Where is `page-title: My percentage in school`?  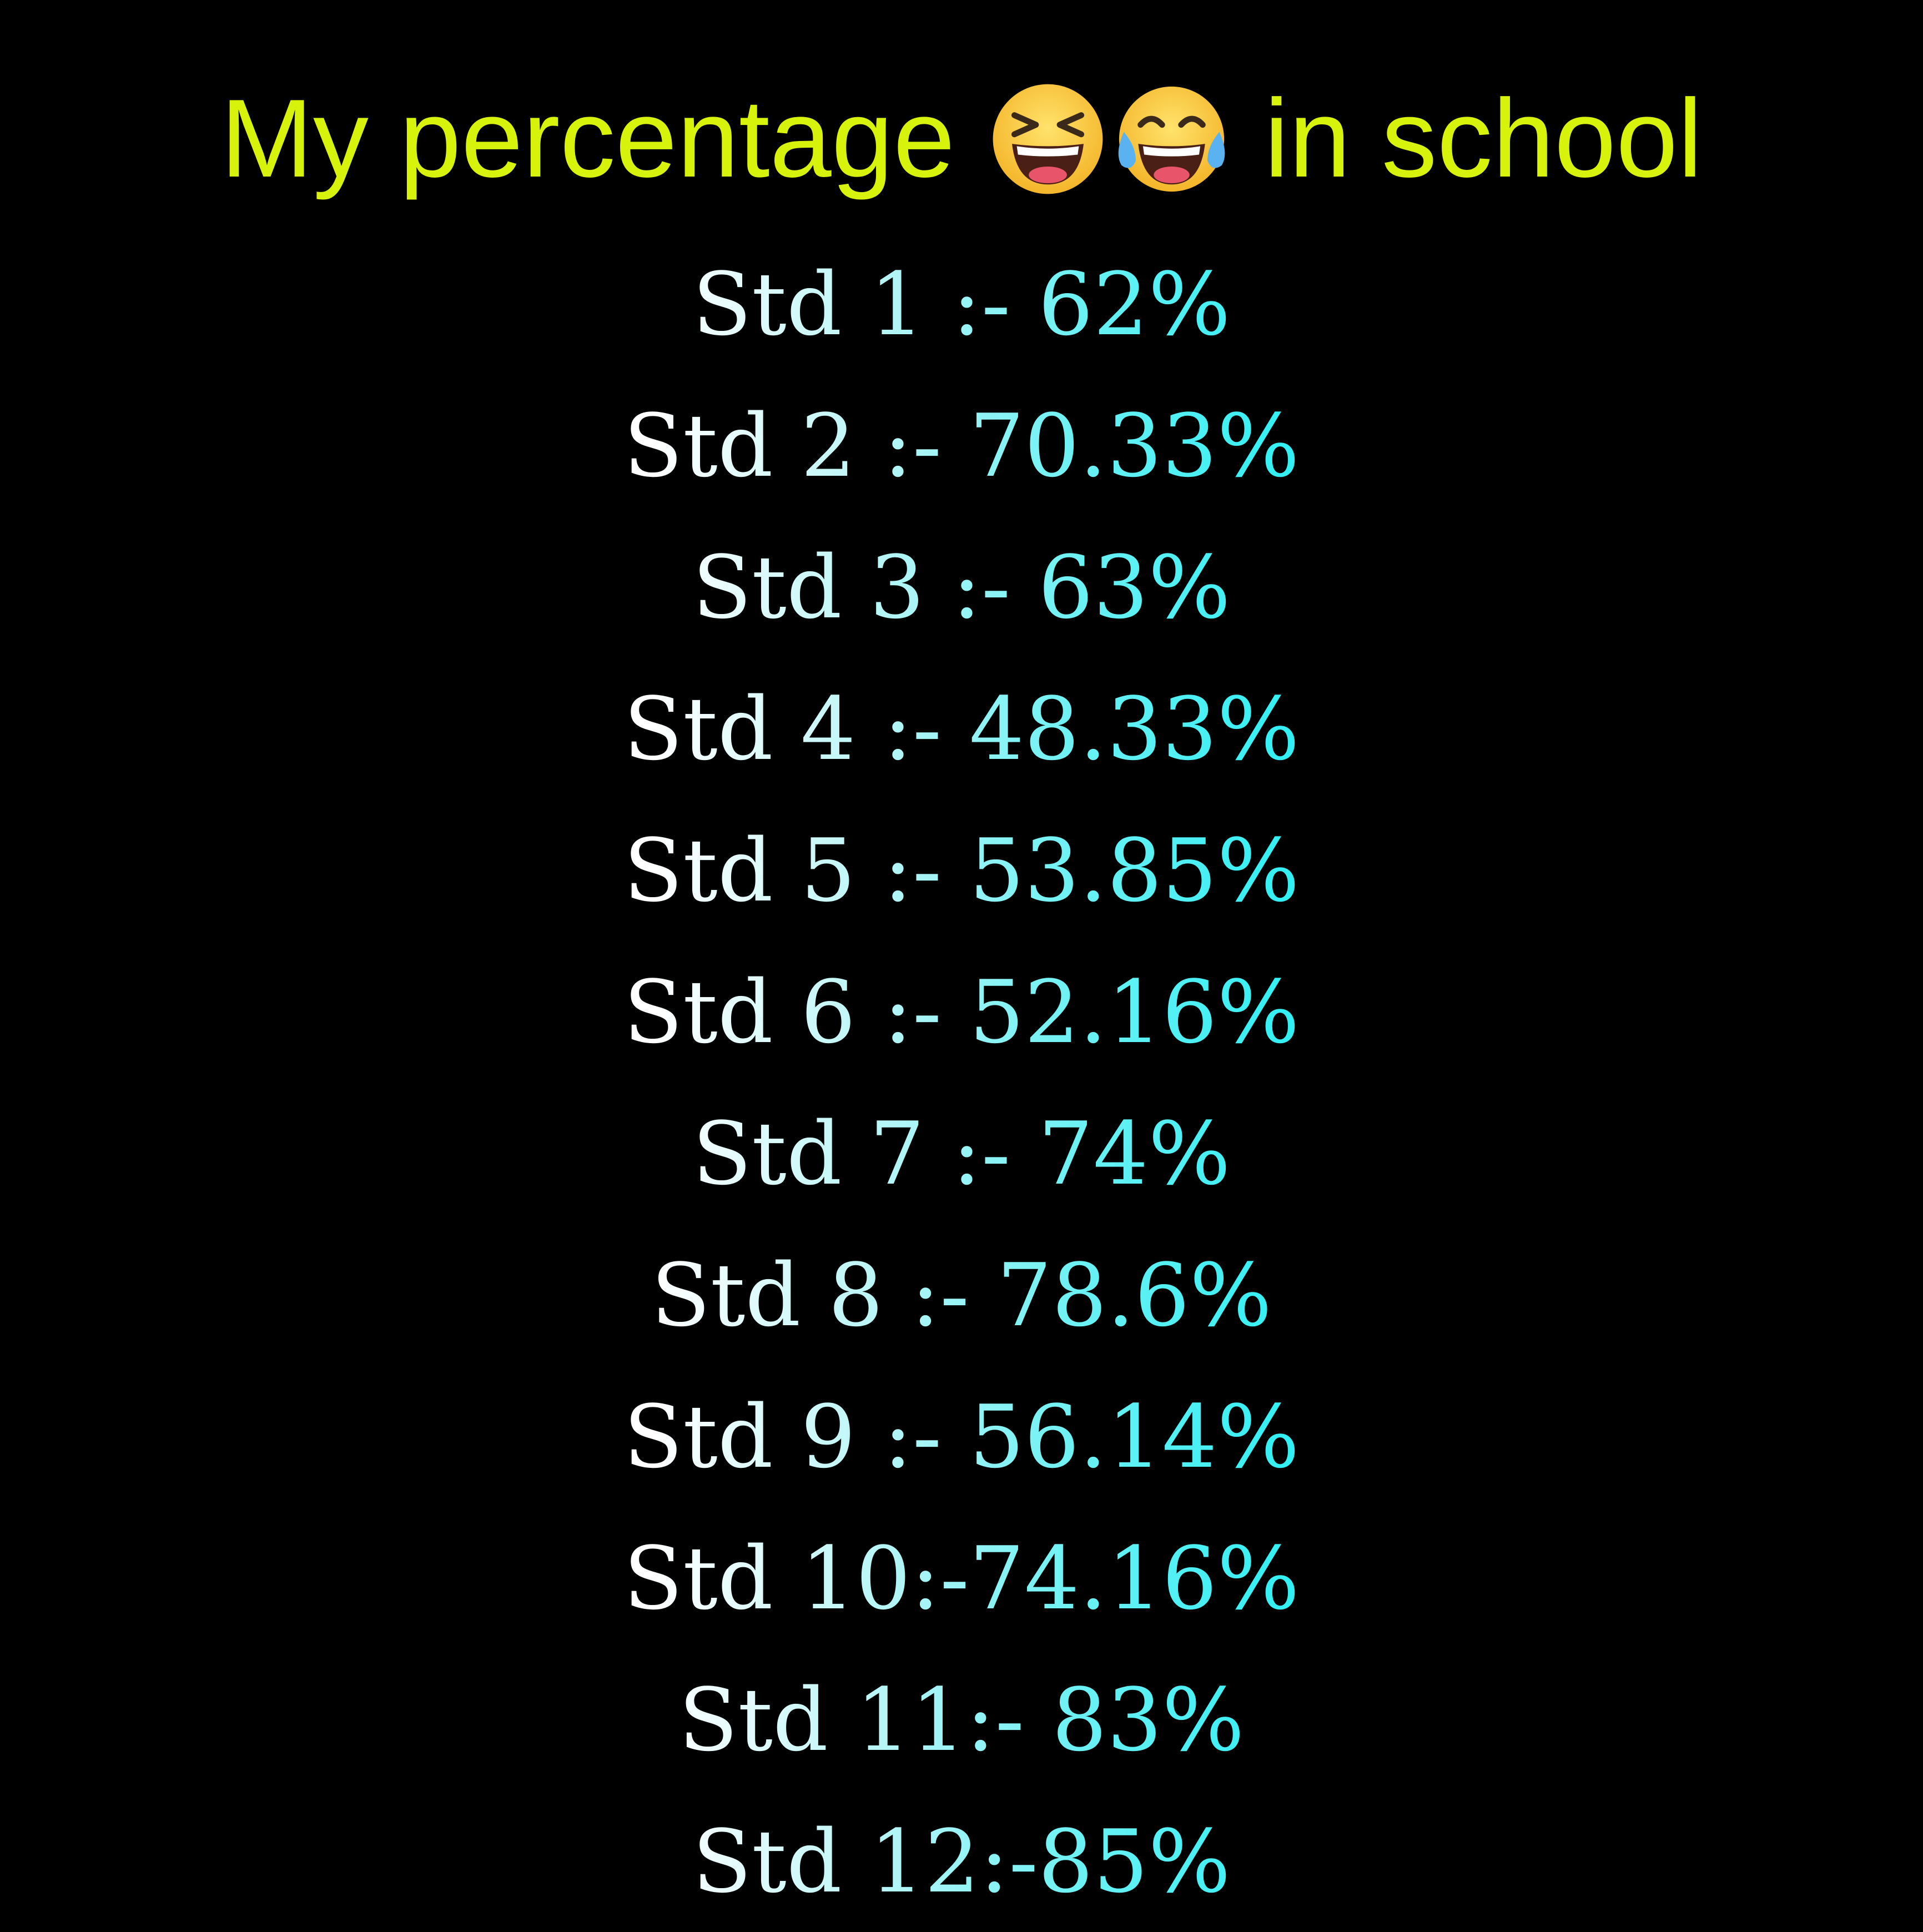 page-title: My percentage in school is located at coordinates (961, 138).